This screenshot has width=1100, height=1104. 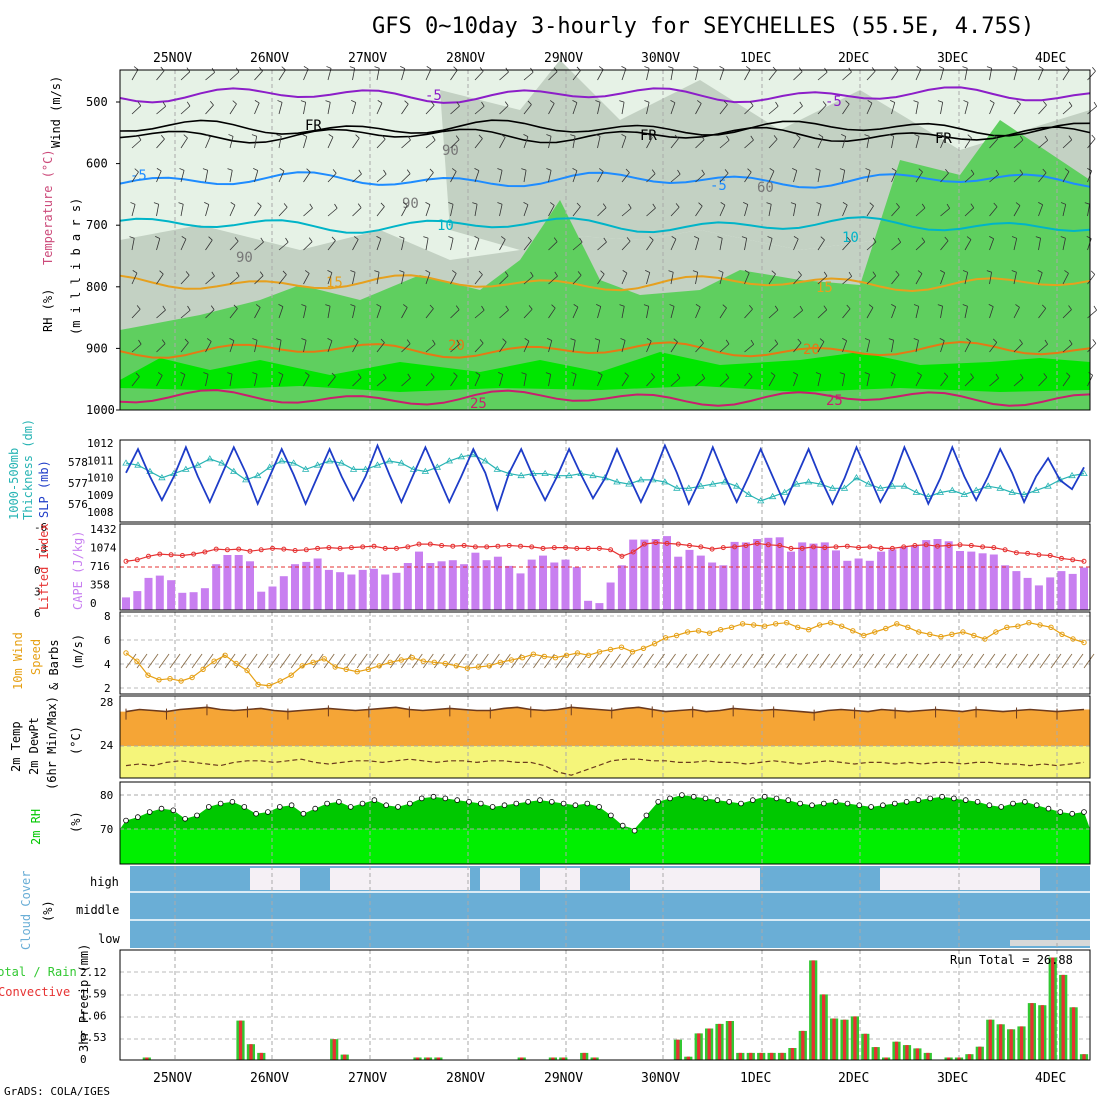 What do you see at coordinates (93, 972) in the screenshot?
I see `precip-ytick: 2.12` at bounding box center [93, 972].